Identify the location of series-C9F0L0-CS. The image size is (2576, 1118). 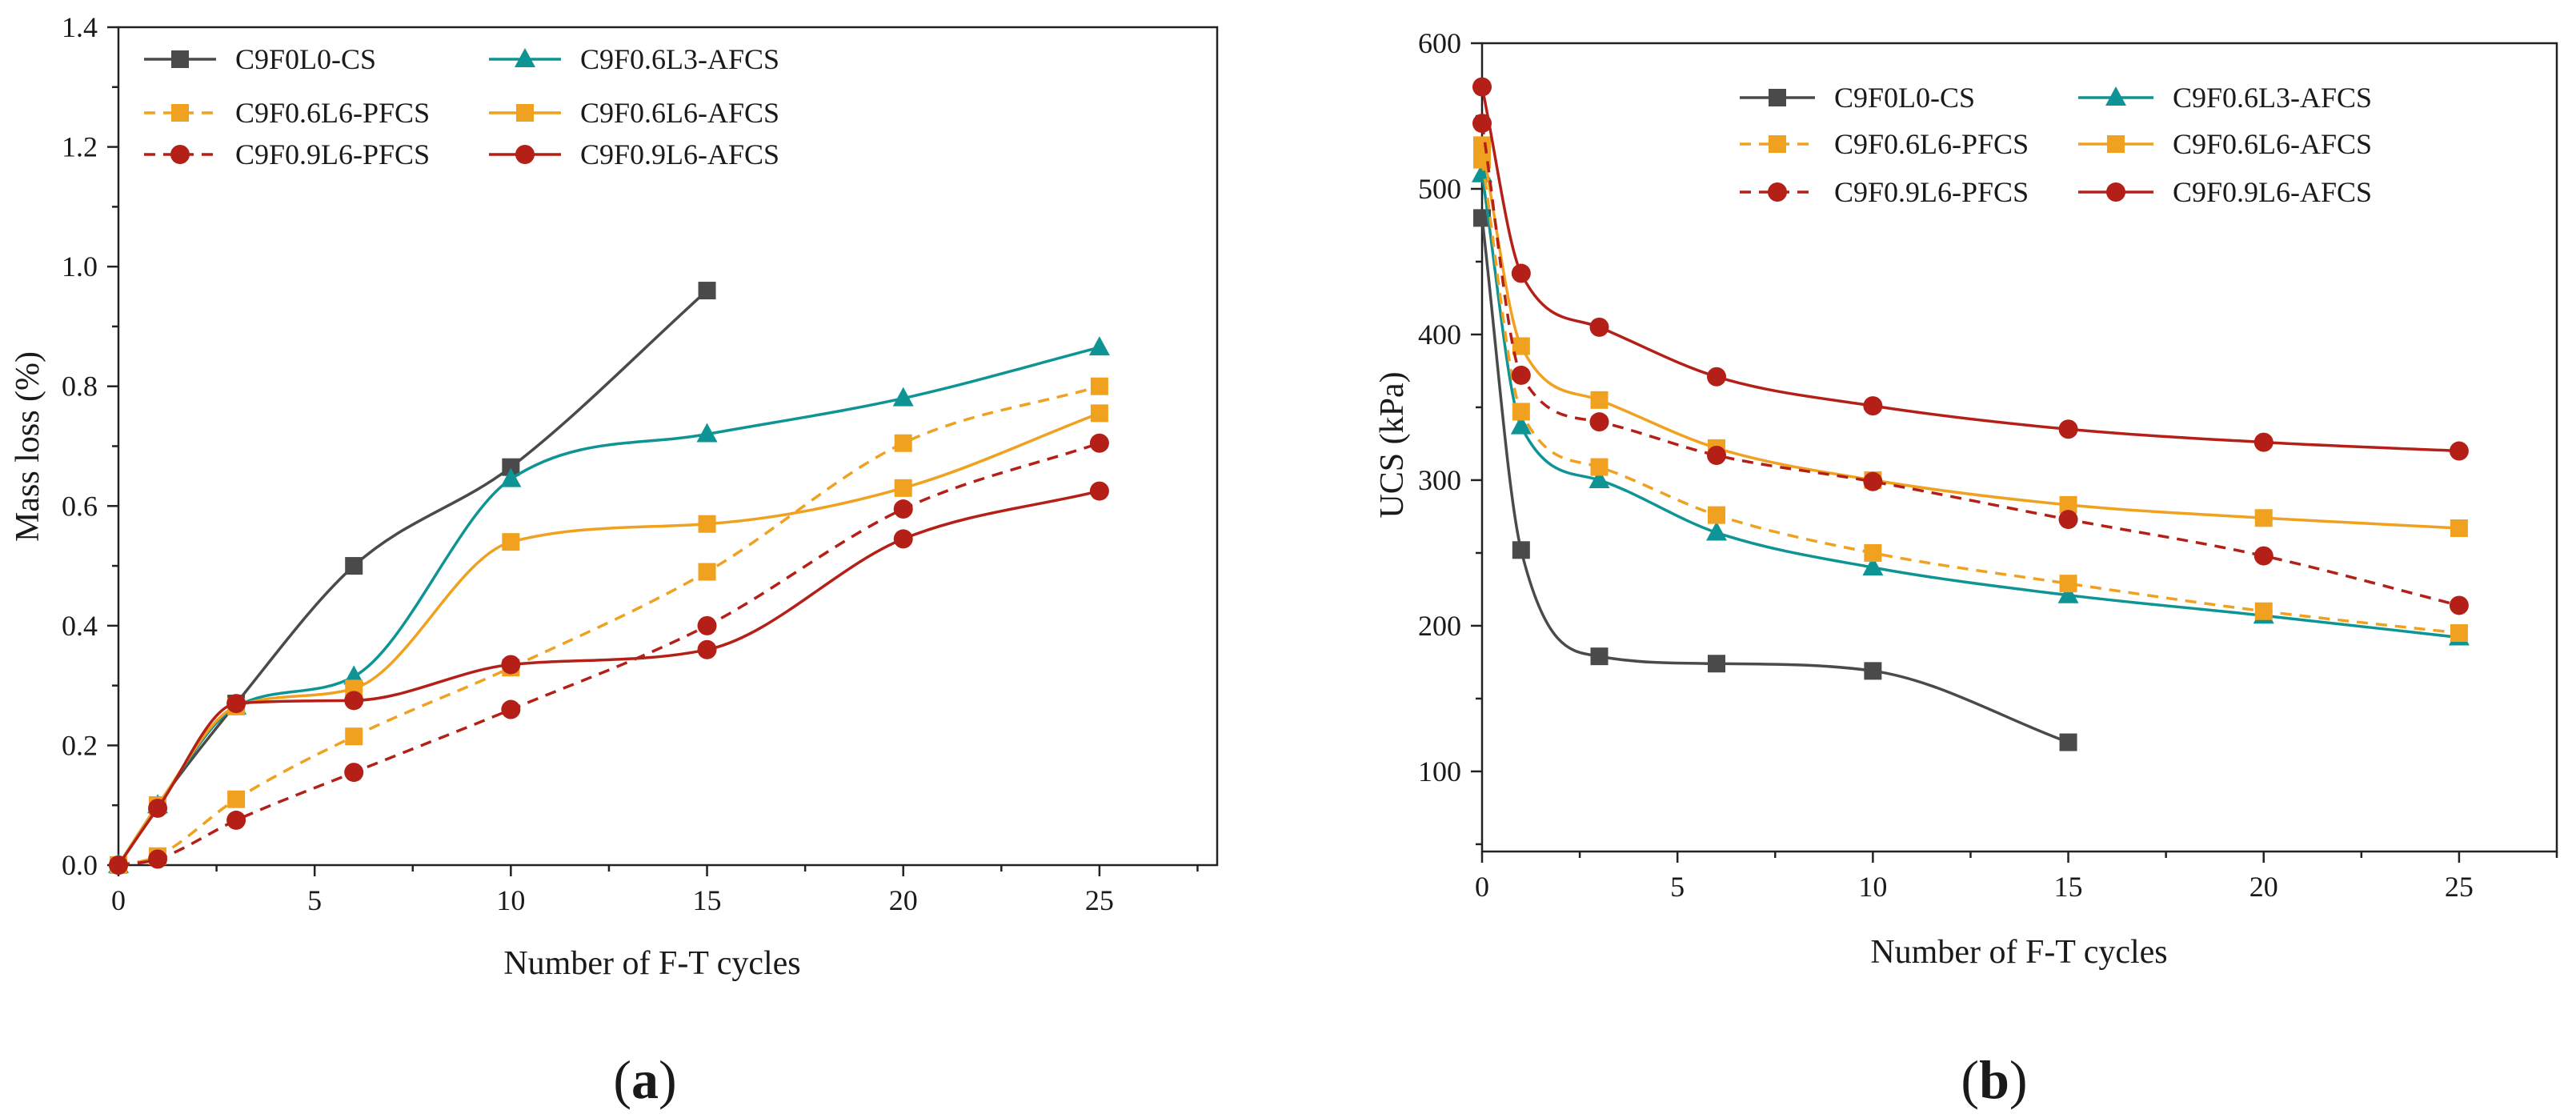
(1775, 480).